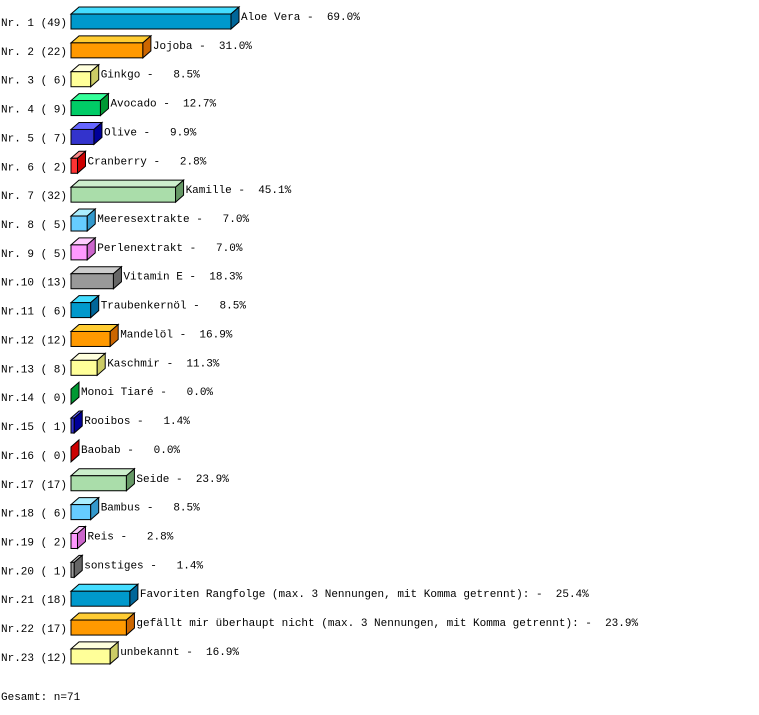  What do you see at coordinates (143, 566) in the screenshot?
I see `bar-value-label: sonstiges - 1.4%` at bounding box center [143, 566].